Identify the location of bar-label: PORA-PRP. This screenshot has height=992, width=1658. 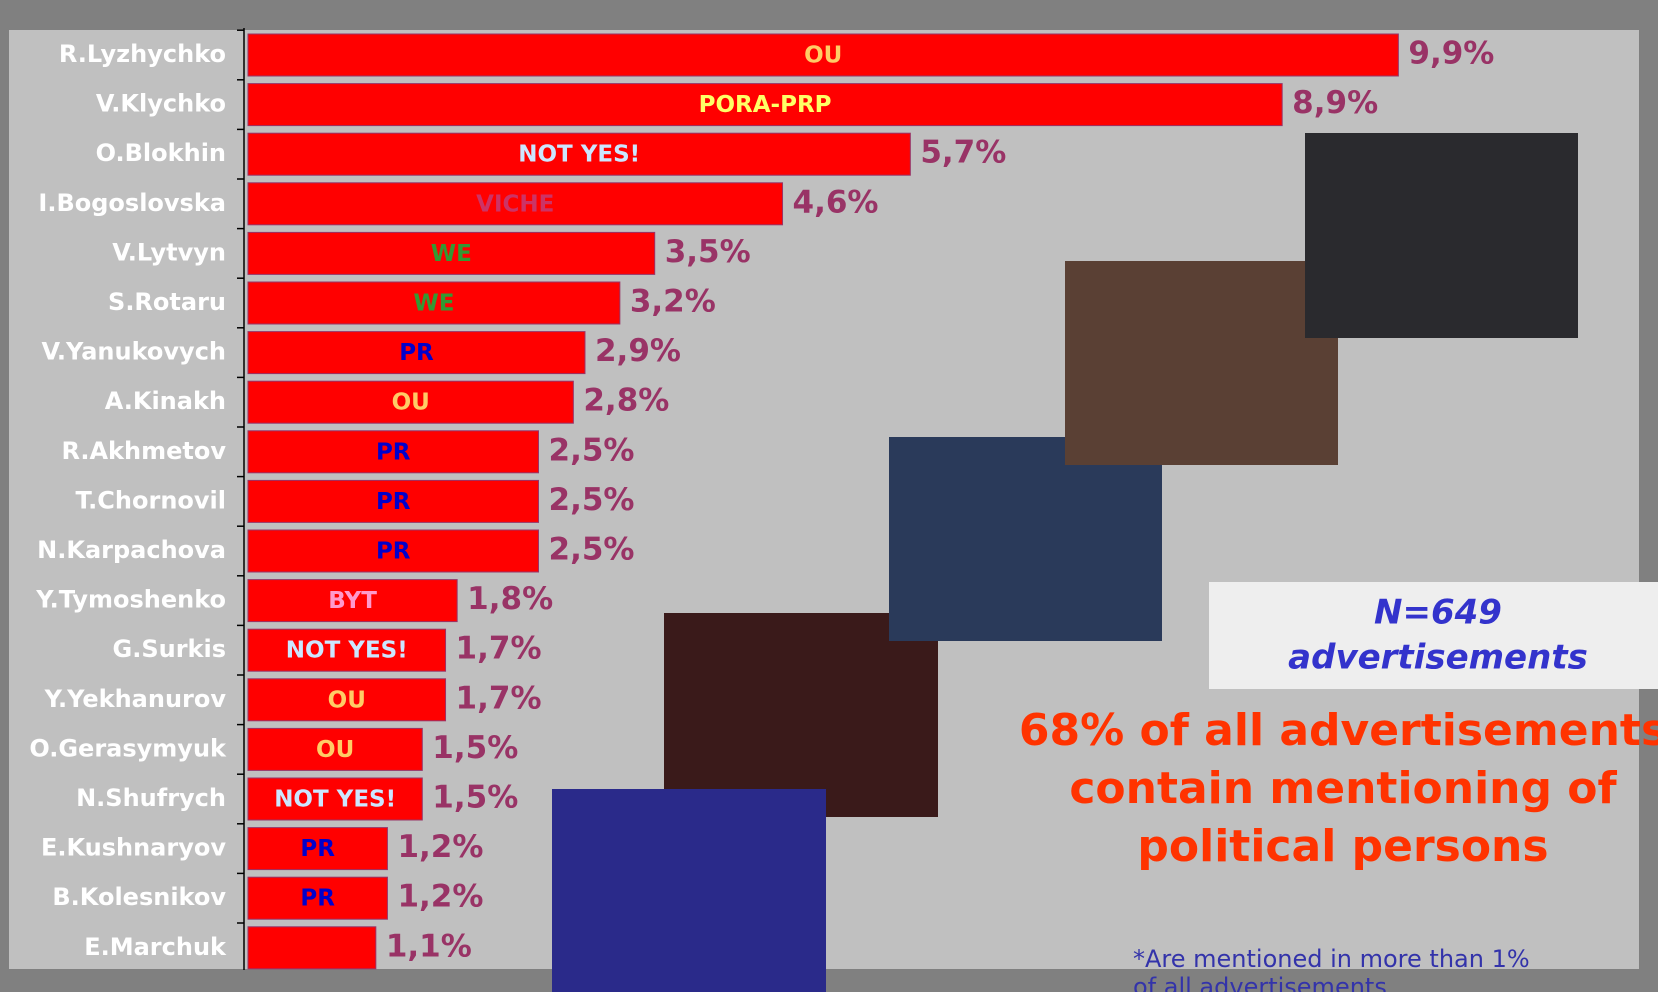
(765, 105).